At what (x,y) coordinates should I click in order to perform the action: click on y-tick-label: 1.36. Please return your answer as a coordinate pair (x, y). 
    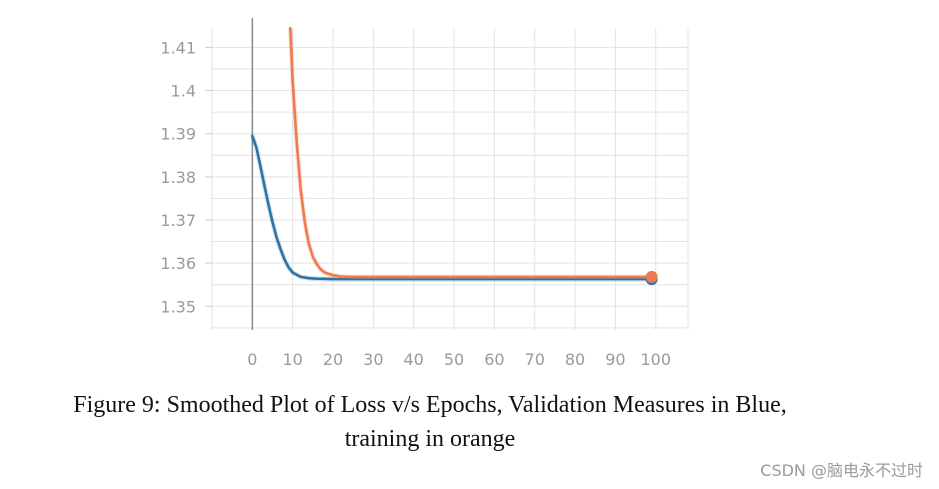
    Looking at the image, I should click on (178, 263).